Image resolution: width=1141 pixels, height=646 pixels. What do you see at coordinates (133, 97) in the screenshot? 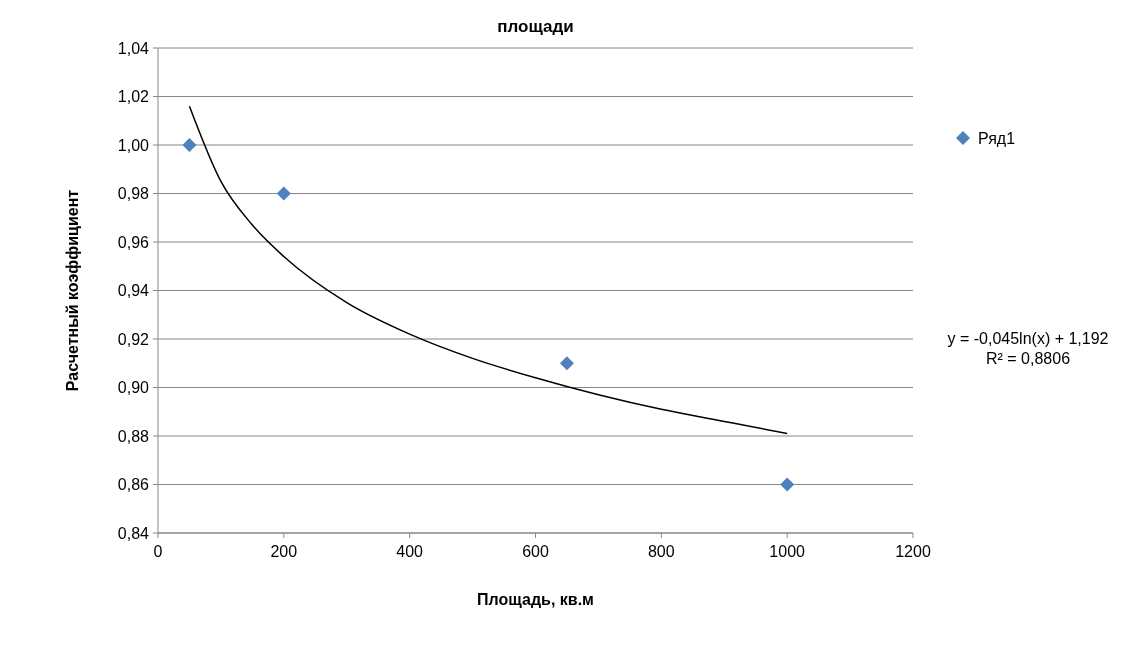
I see `y-tick-label: 1,02` at bounding box center [133, 97].